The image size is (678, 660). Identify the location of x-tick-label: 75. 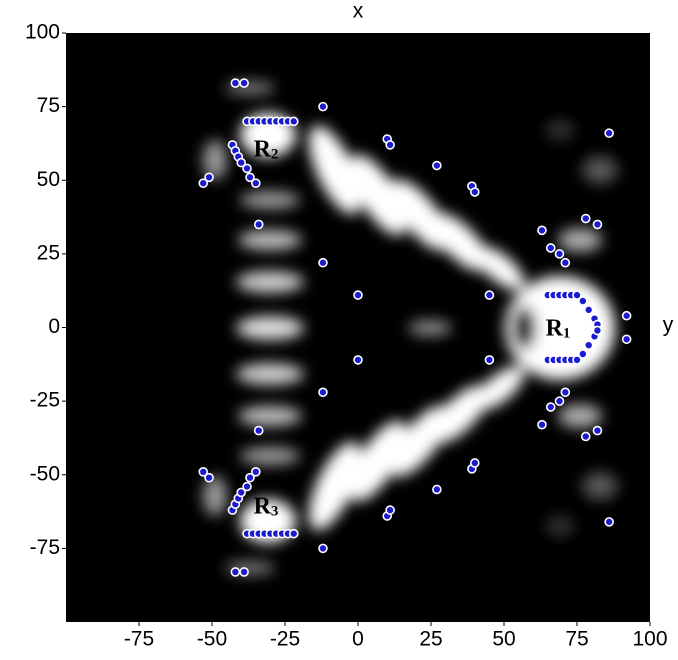
(576, 639).